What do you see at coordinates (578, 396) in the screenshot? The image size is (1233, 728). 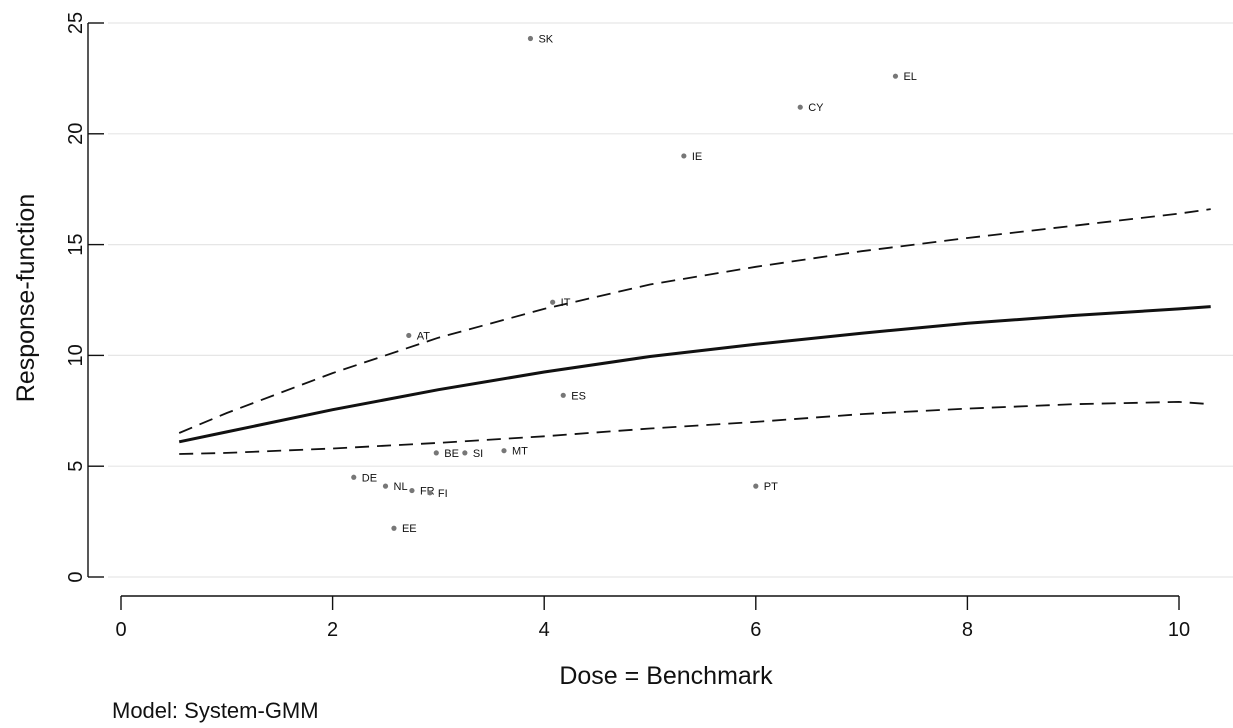 I see `point-label: ES` at bounding box center [578, 396].